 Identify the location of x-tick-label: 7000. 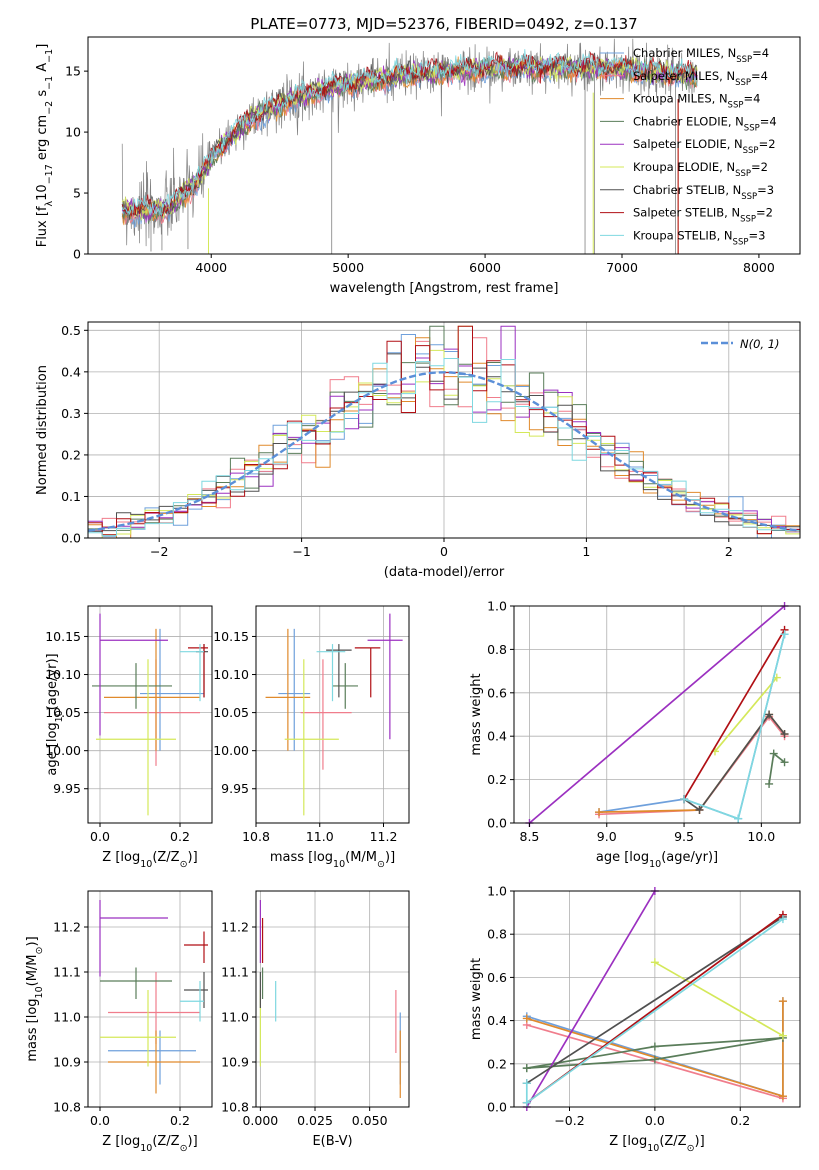
(622, 267).